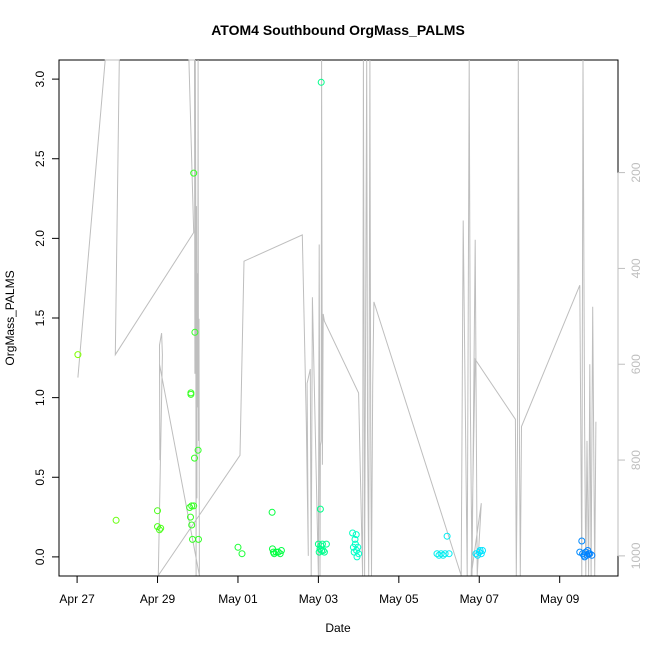  I want to click on y-tick-label: 2.0, so click(40, 238).